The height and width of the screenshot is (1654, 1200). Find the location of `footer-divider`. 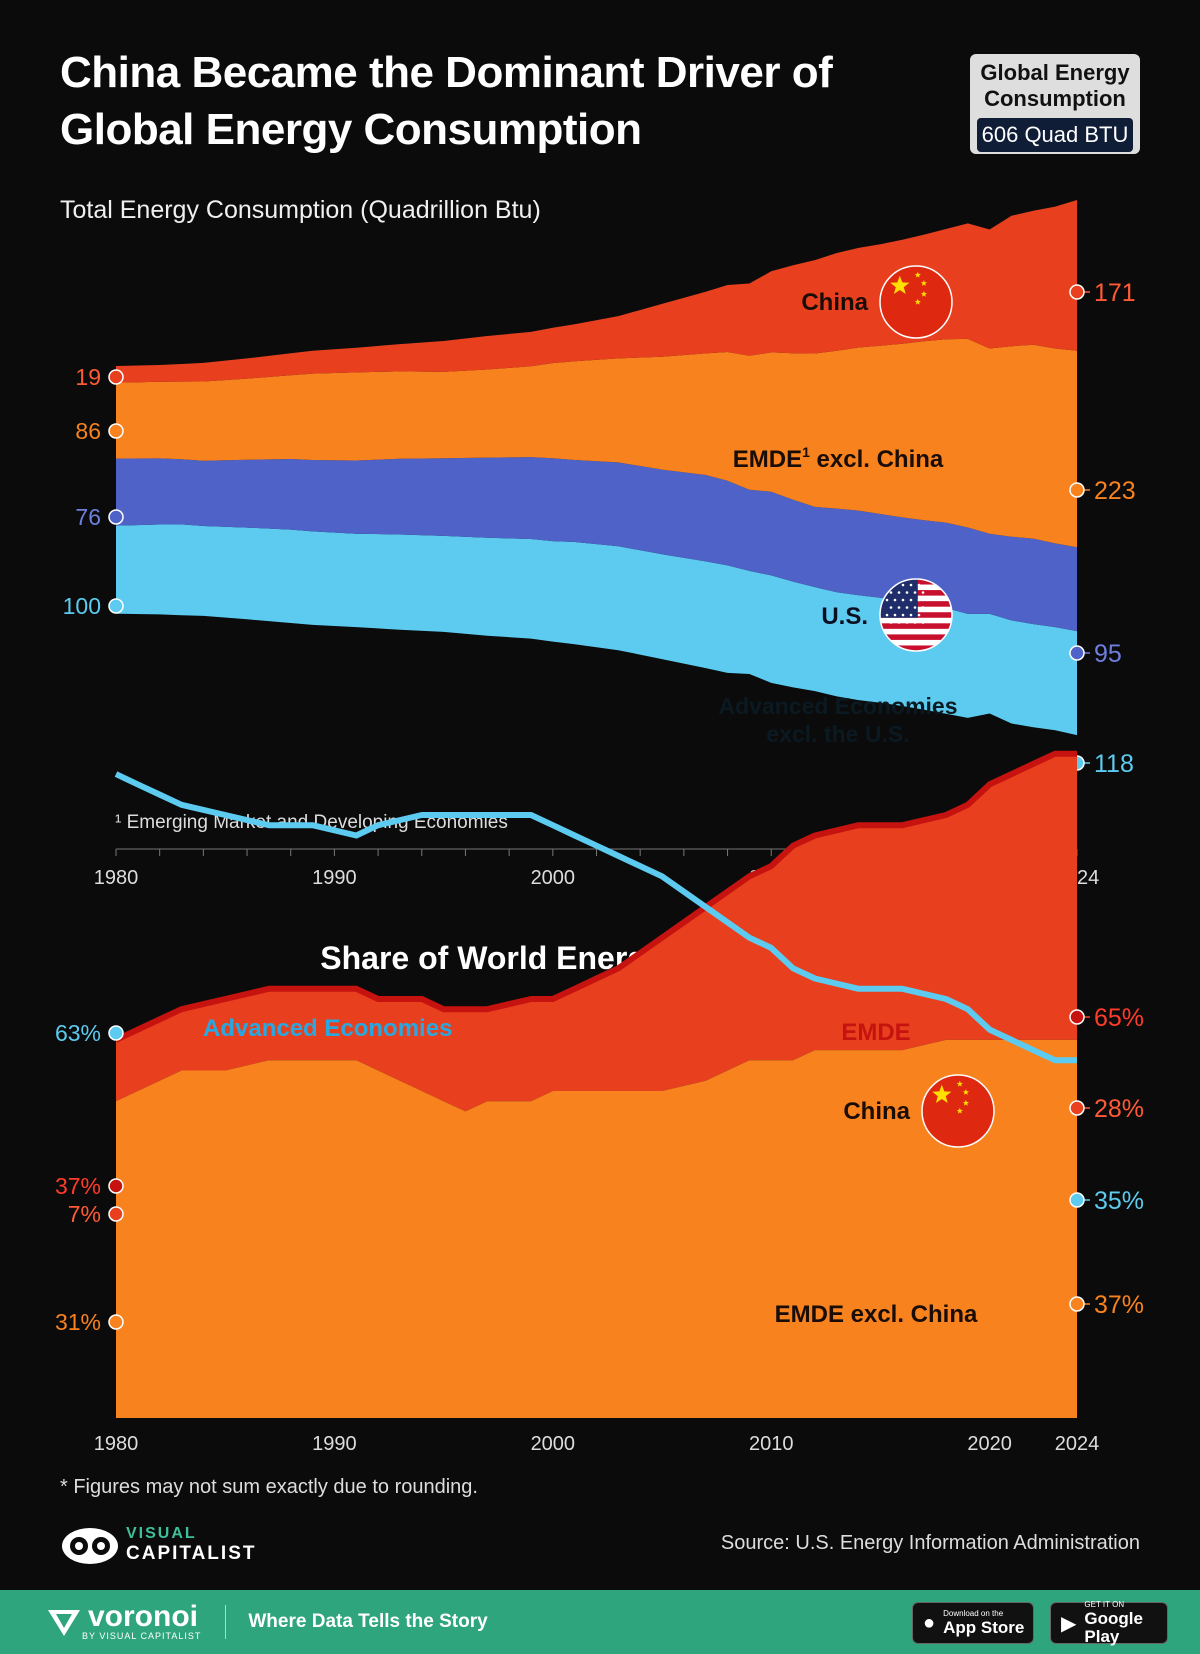

footer-divider is located at coordinates (226, 1622).